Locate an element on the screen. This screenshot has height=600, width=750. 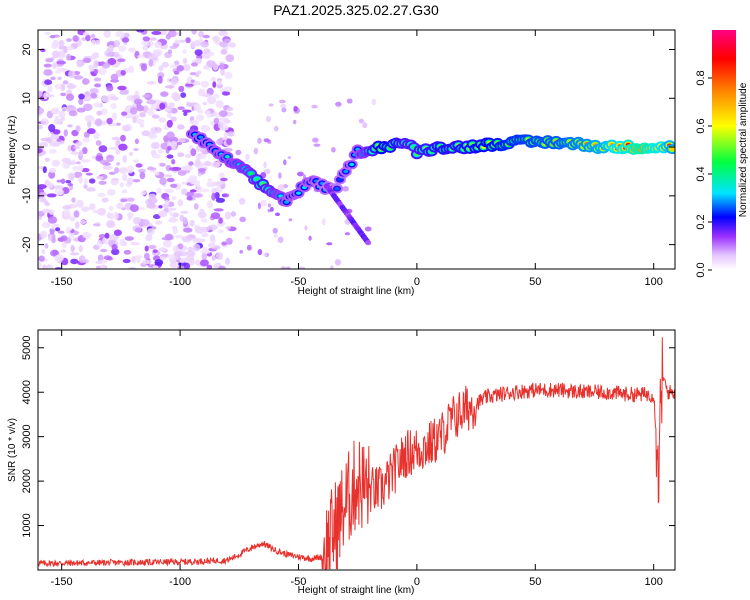
ridge-core is located at coordinates (346, 171).